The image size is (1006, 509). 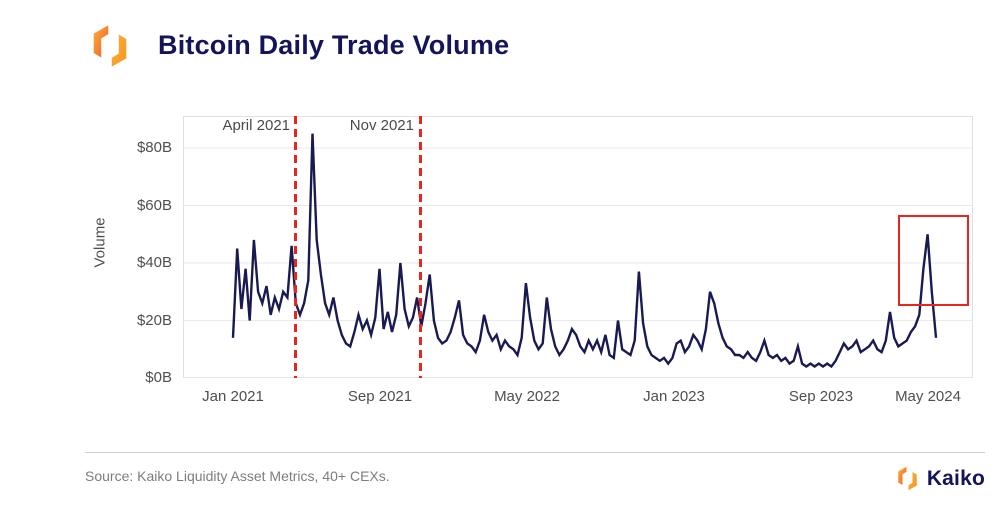 What do you see at coordinates (256, 125) in the screenshot?
I see `annotation-label-april-2021: April 2021` at bounding box center [256, 125].